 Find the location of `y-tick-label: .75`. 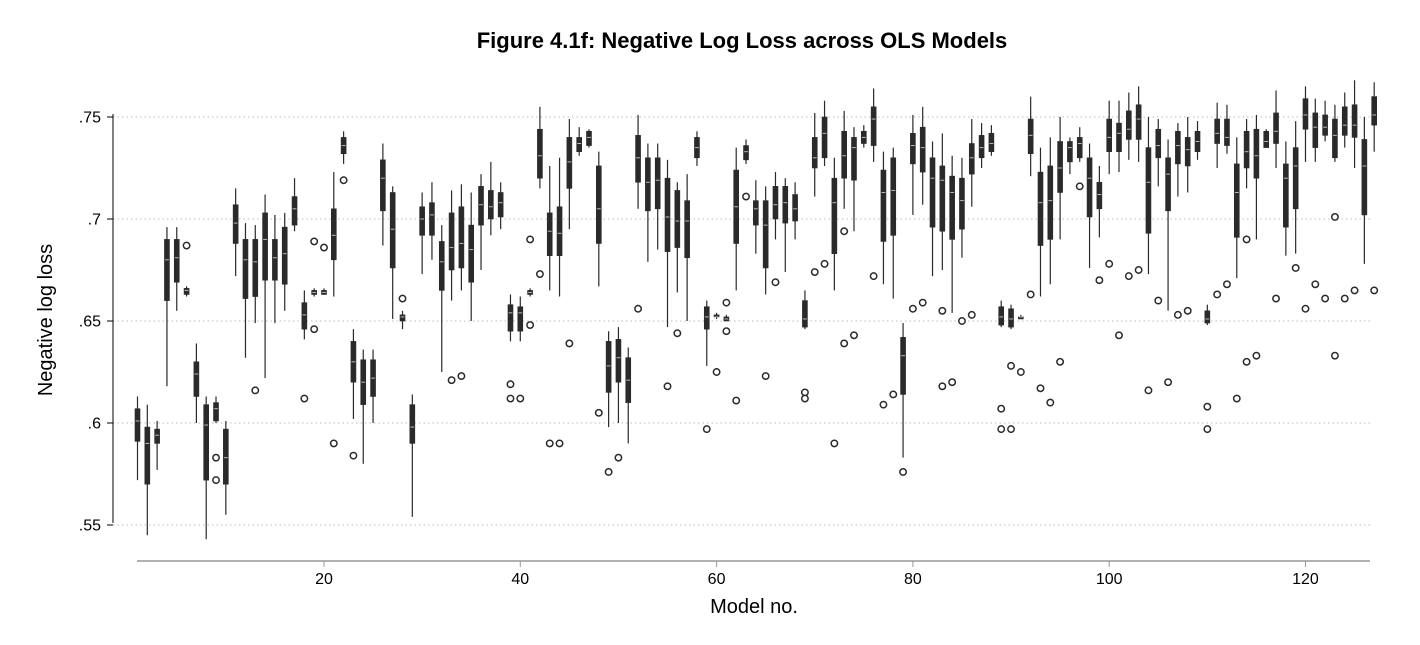

y-tick-label: .75 is located at coordinates (90, 118).